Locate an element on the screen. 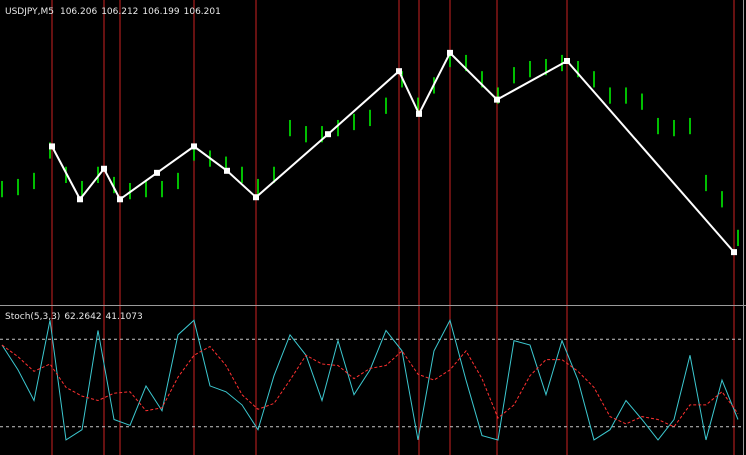 Image resolution: width=746 pixels, height=455 pixels. stoch-header: Stoch(5,3,3) 62.2642 41.1073 is located at coordinates (74, 317).